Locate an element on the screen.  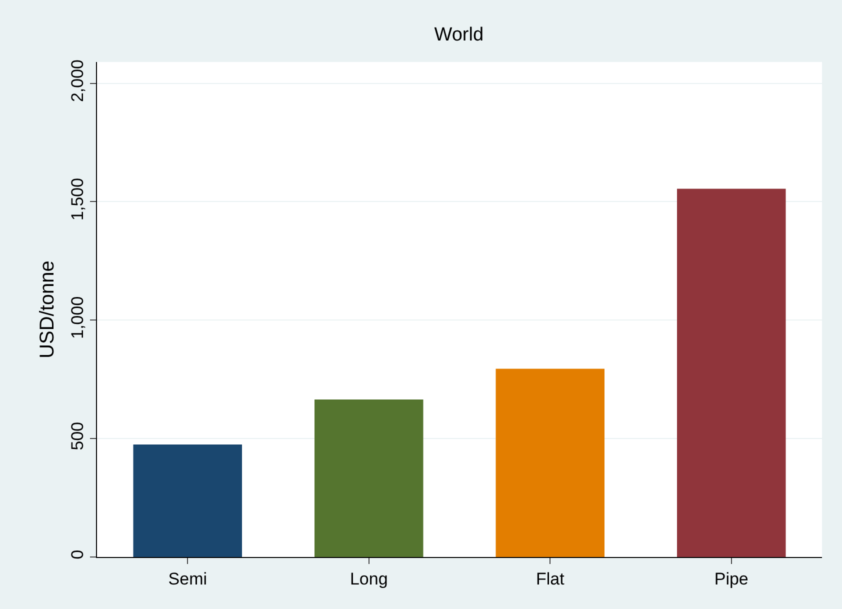
x-tick-label: Flat is located at coordinates (550, 578).